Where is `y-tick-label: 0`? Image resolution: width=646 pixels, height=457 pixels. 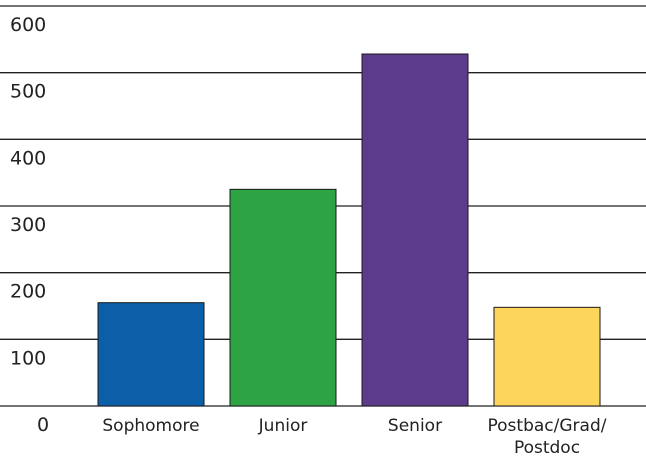
y-tick-label: 0 is located at coordinates (43, 425).